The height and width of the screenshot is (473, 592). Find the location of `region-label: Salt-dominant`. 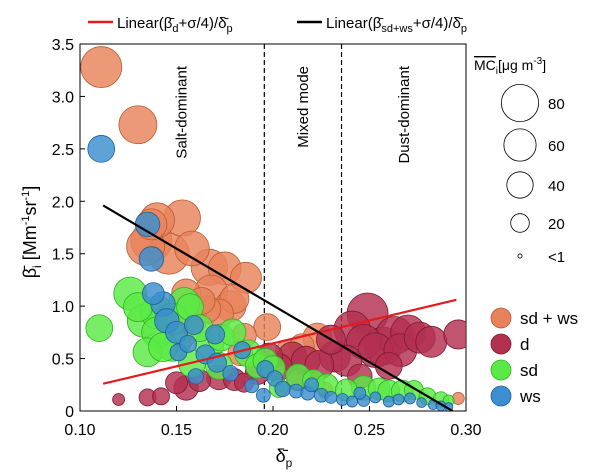

region-label: Salt-dominant is located at coordinates (181, 111).